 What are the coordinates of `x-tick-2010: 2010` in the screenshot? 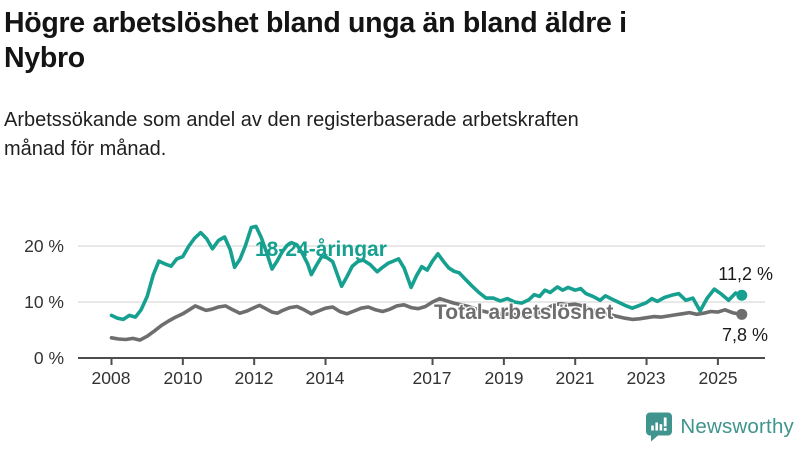 It's located at (183, 378).